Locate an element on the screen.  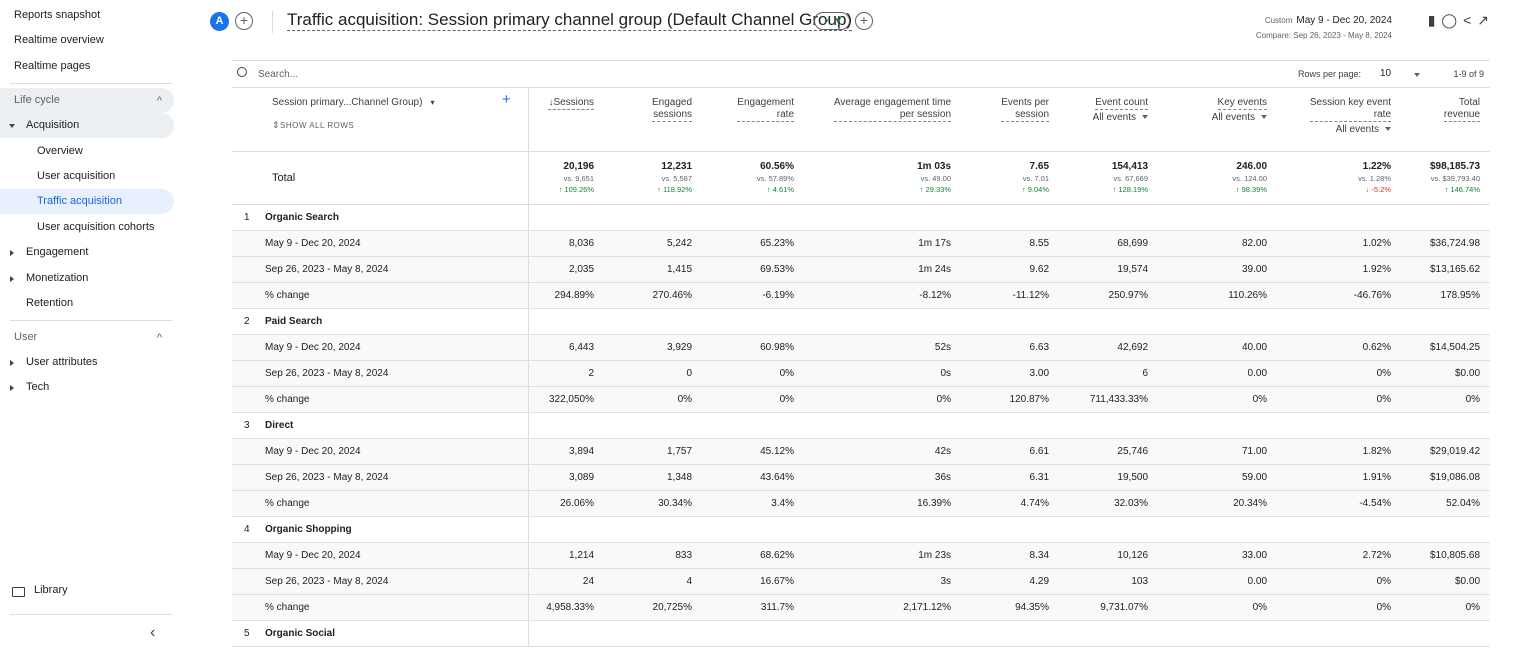
metric-cell: -8.12% is located at coordinates (883, 295).